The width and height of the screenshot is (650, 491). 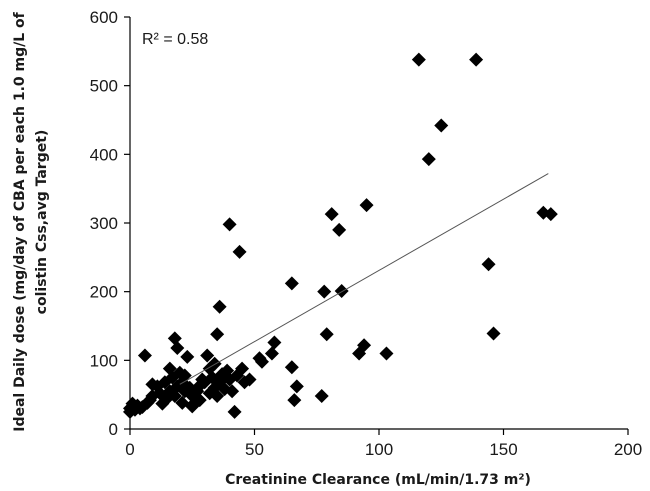 What do you see at coordinates (104, 17) in the screenshot?
I see `y-tick-label: 600` at bounding box center [104, 17].